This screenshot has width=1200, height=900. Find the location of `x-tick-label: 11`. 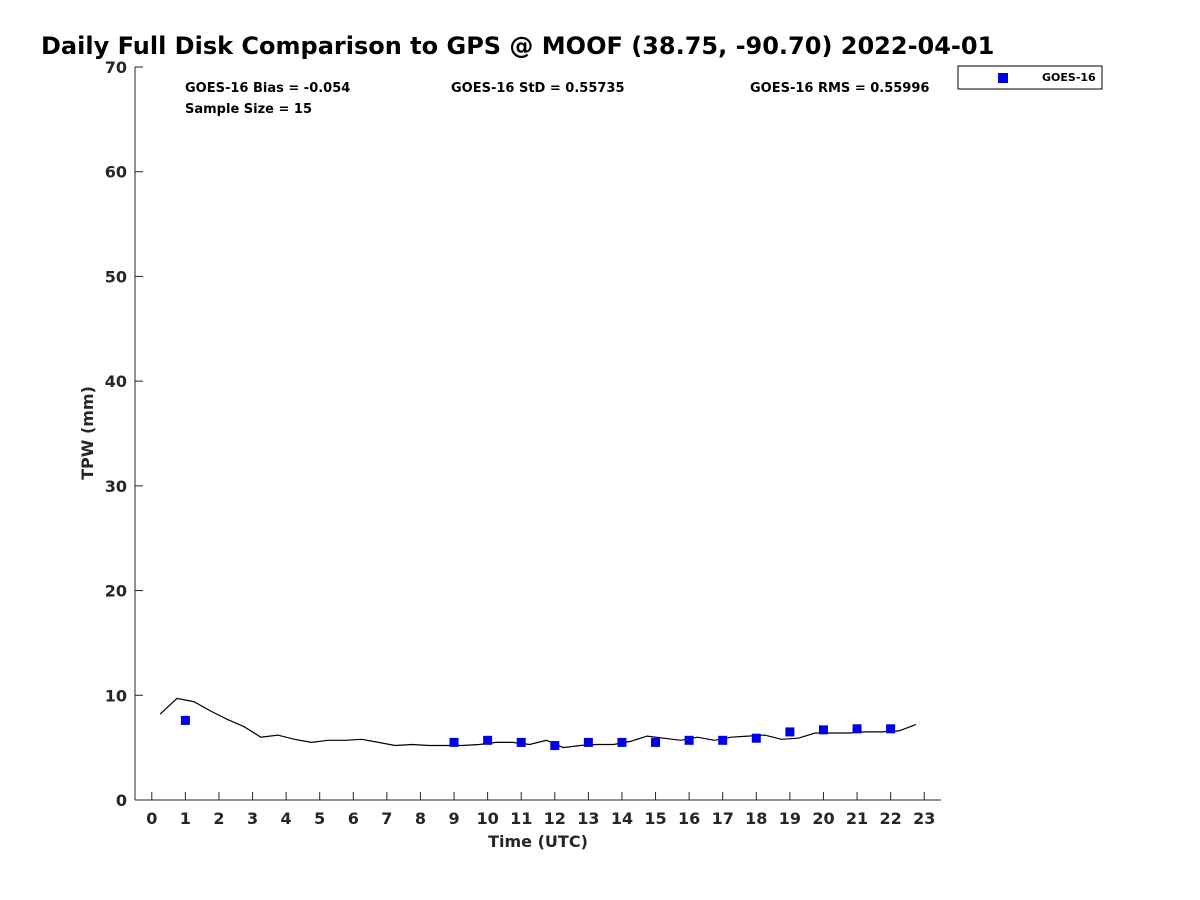

x-tick-label: 11 is located at coordinates (521, 818).